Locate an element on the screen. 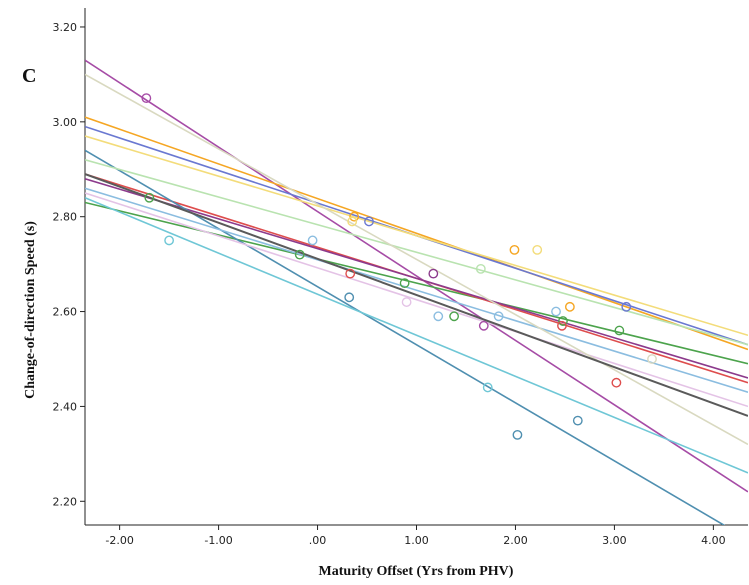 The width and height of the screenshot is (749, 585). x-tick-label: -2.00 is located at coordinates (119, 540).